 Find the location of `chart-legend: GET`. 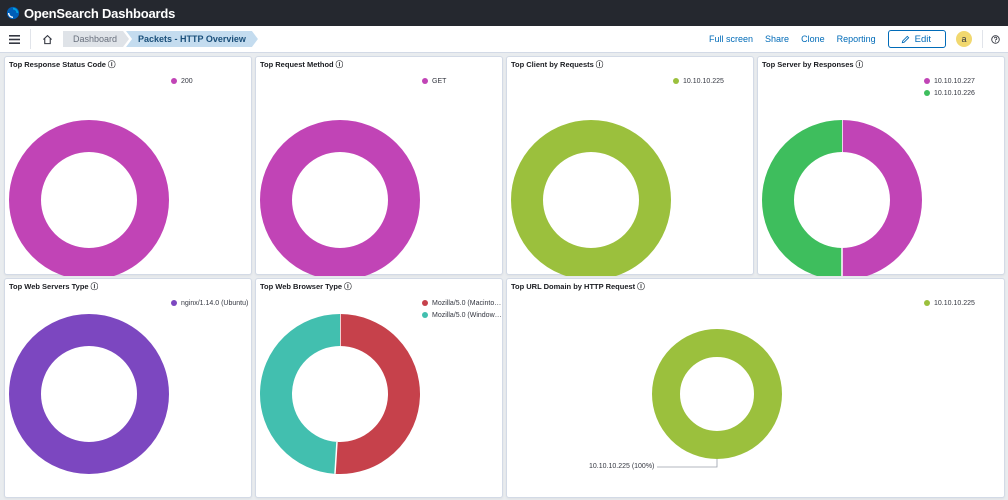

chart-legend: GET is located at coordinates (434, 81).